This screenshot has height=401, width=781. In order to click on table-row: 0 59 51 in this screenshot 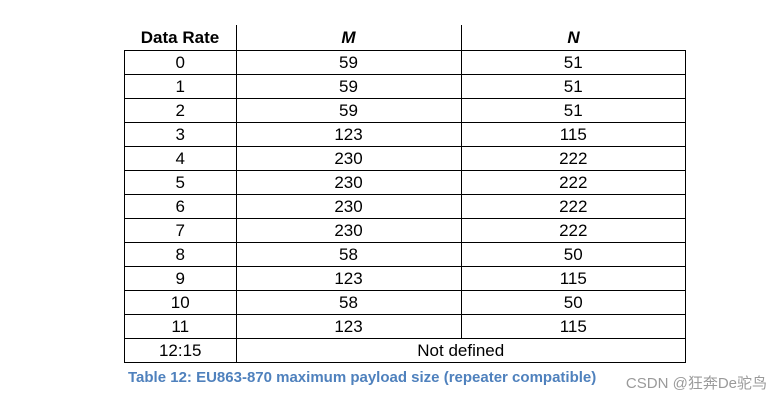, I will do `click(405, 62)`.